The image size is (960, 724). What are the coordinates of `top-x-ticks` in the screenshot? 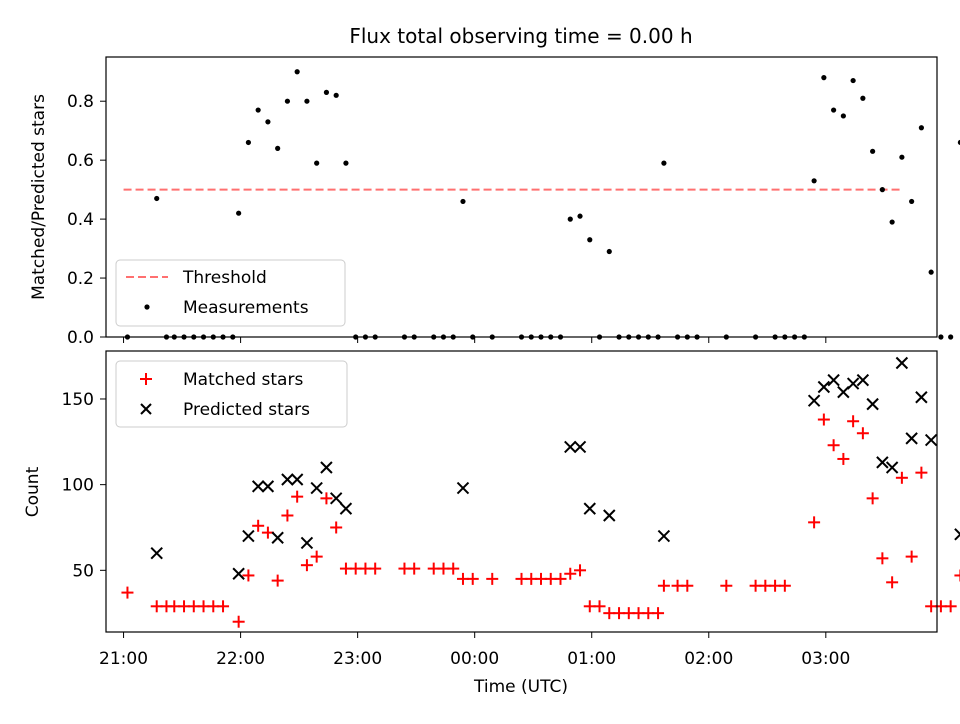 It's located at (475, 340).